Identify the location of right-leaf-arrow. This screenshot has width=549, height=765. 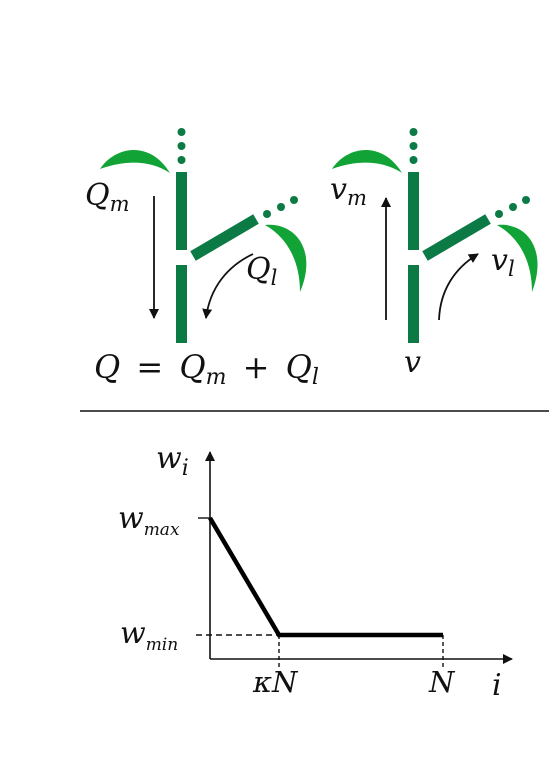
(458, 287).